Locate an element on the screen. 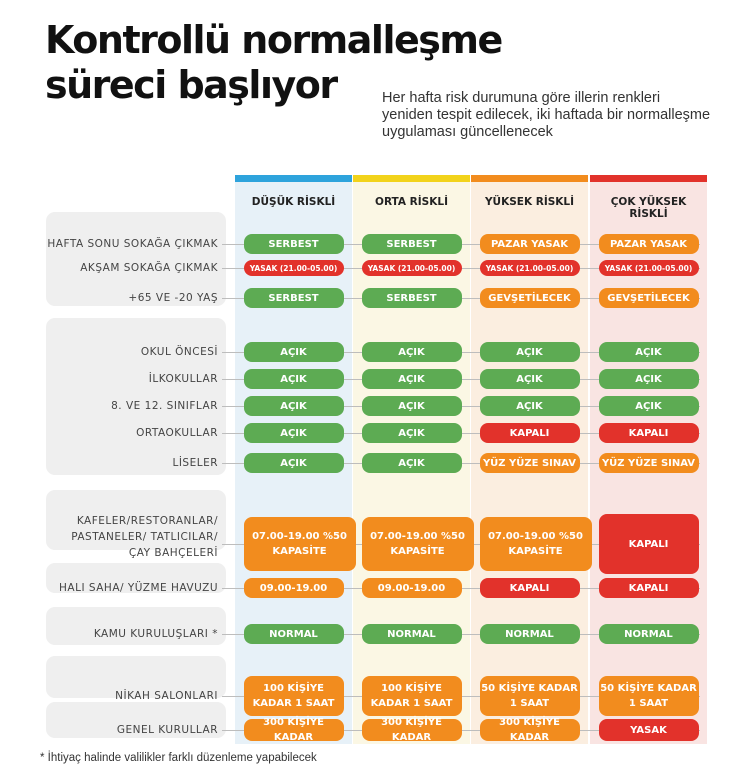 The height and width of the screenshot is (781, 750). risk-column-header: ORTA RİSKLİ is located at coordinates (411, 202).